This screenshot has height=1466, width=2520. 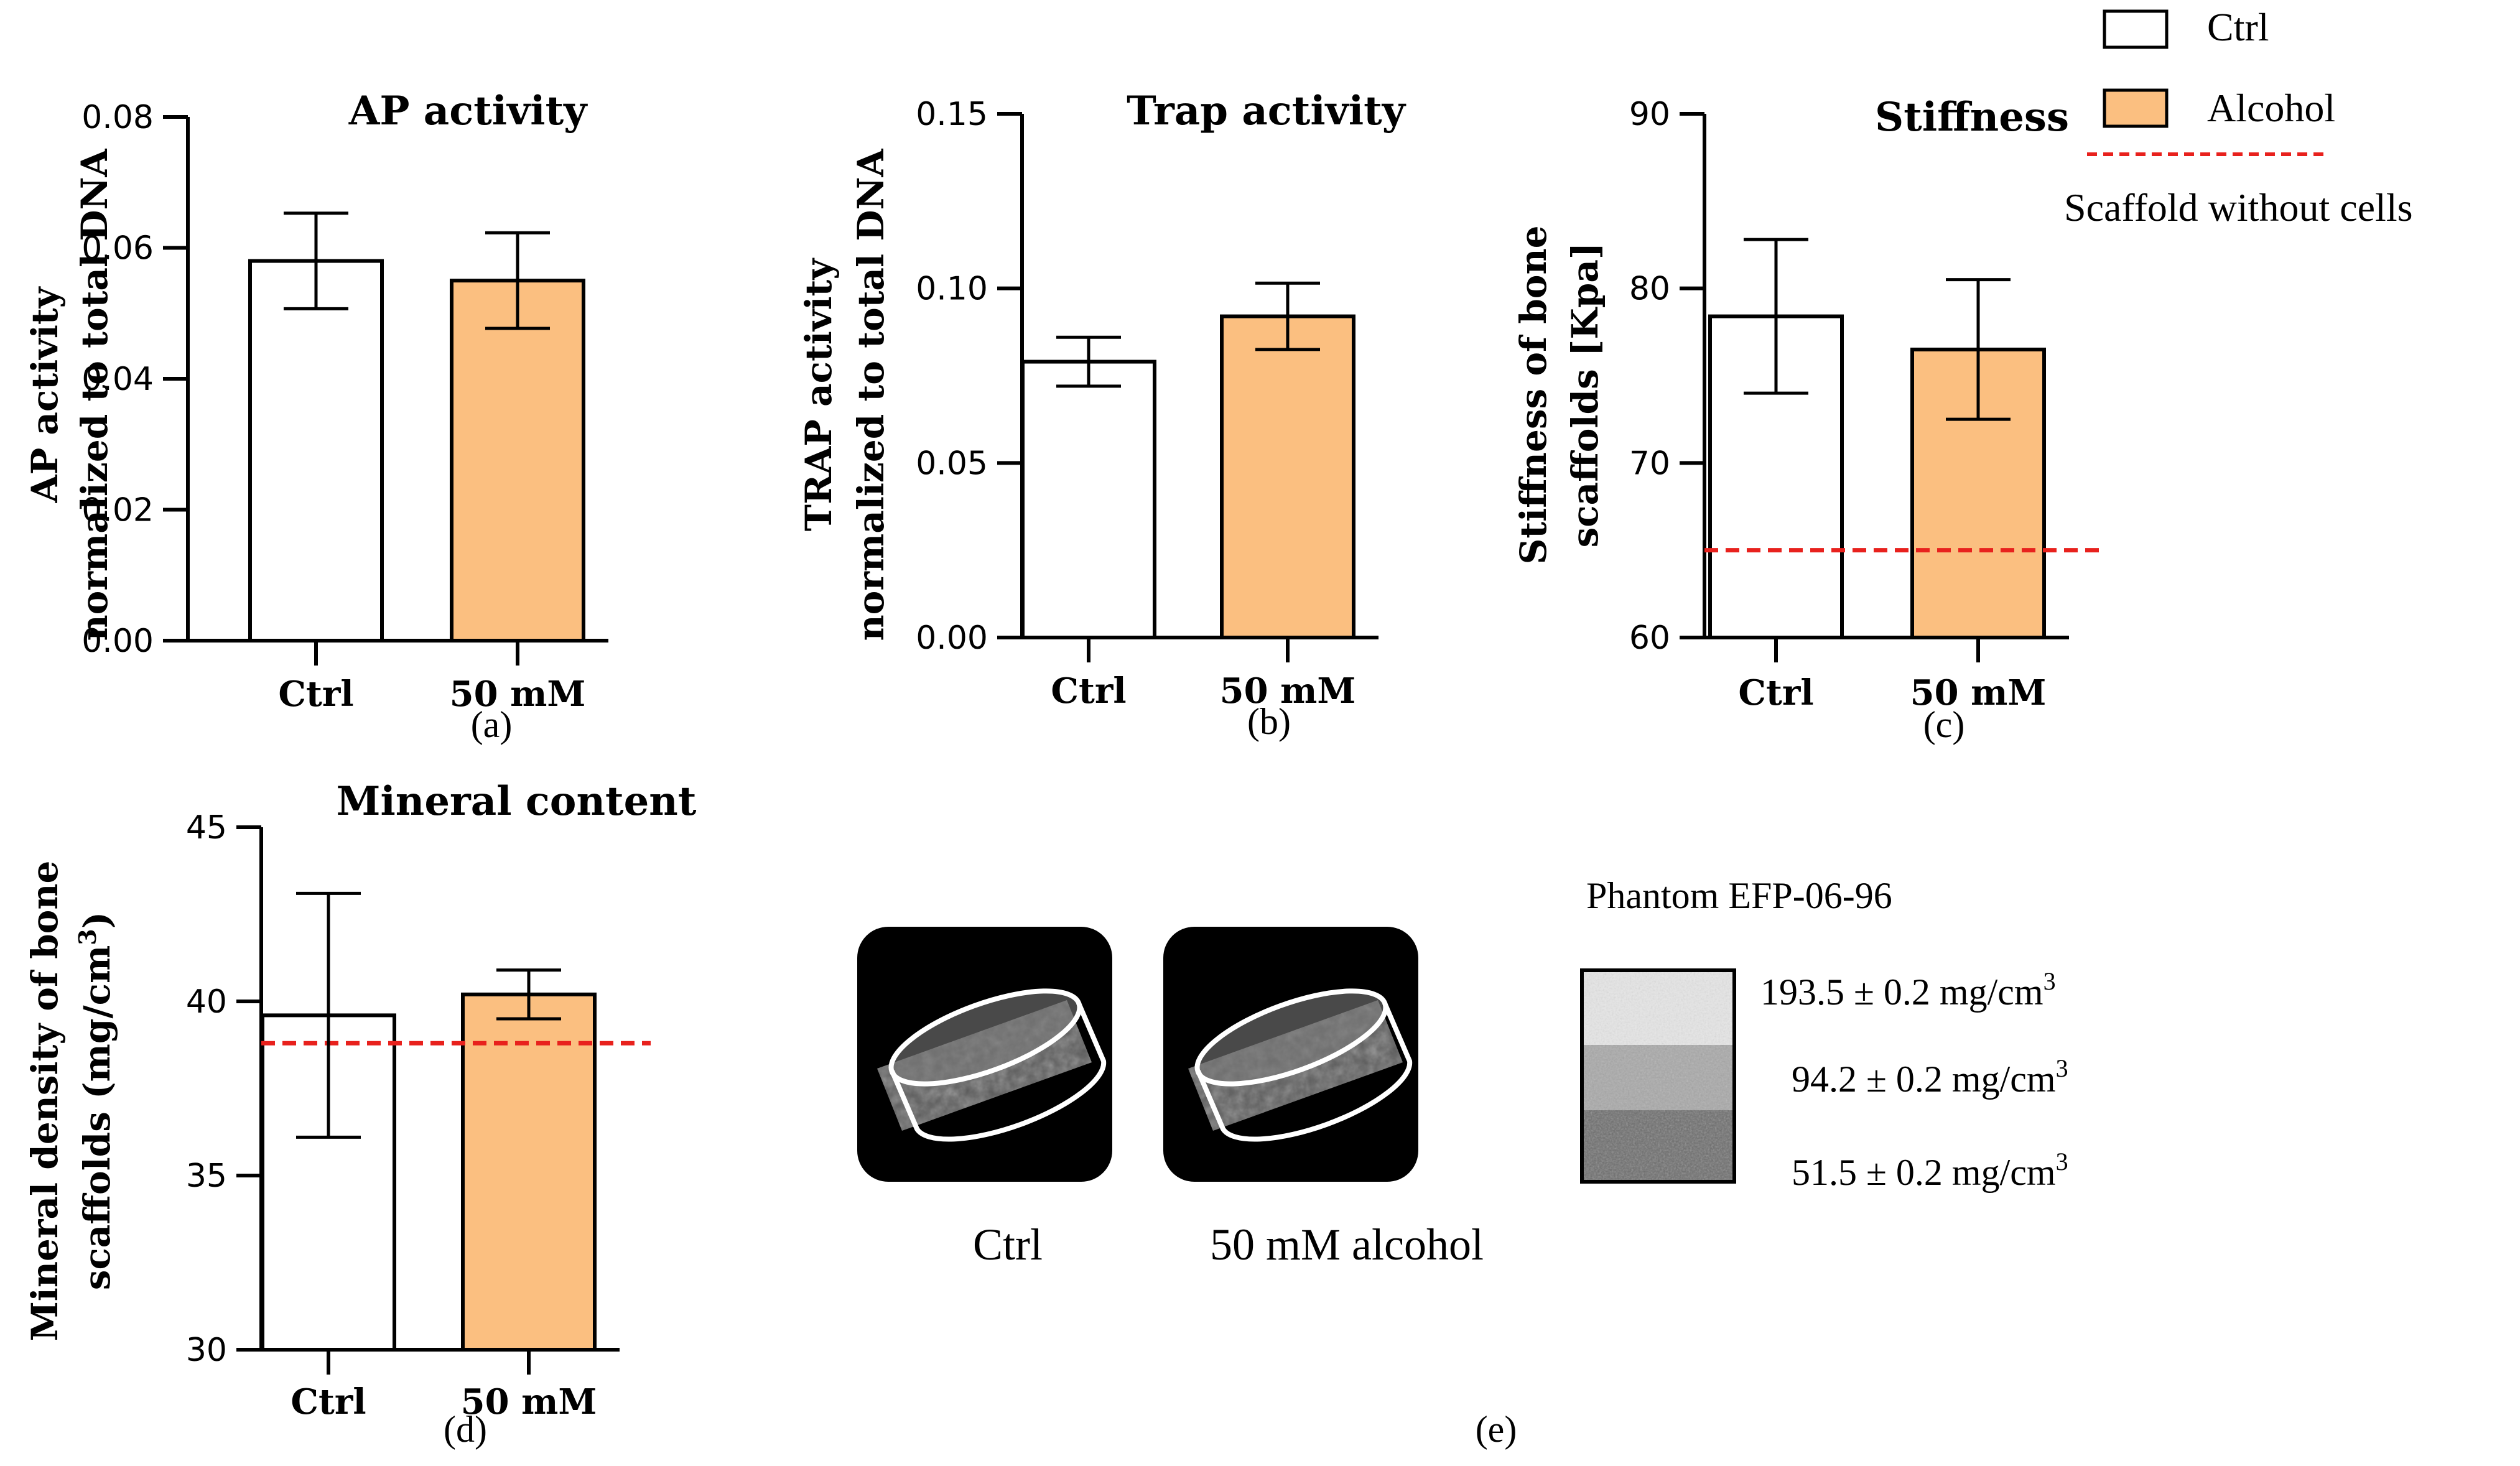 I want to click on panel-a-ytick-label: 0.04, so click(x=118, y=379).